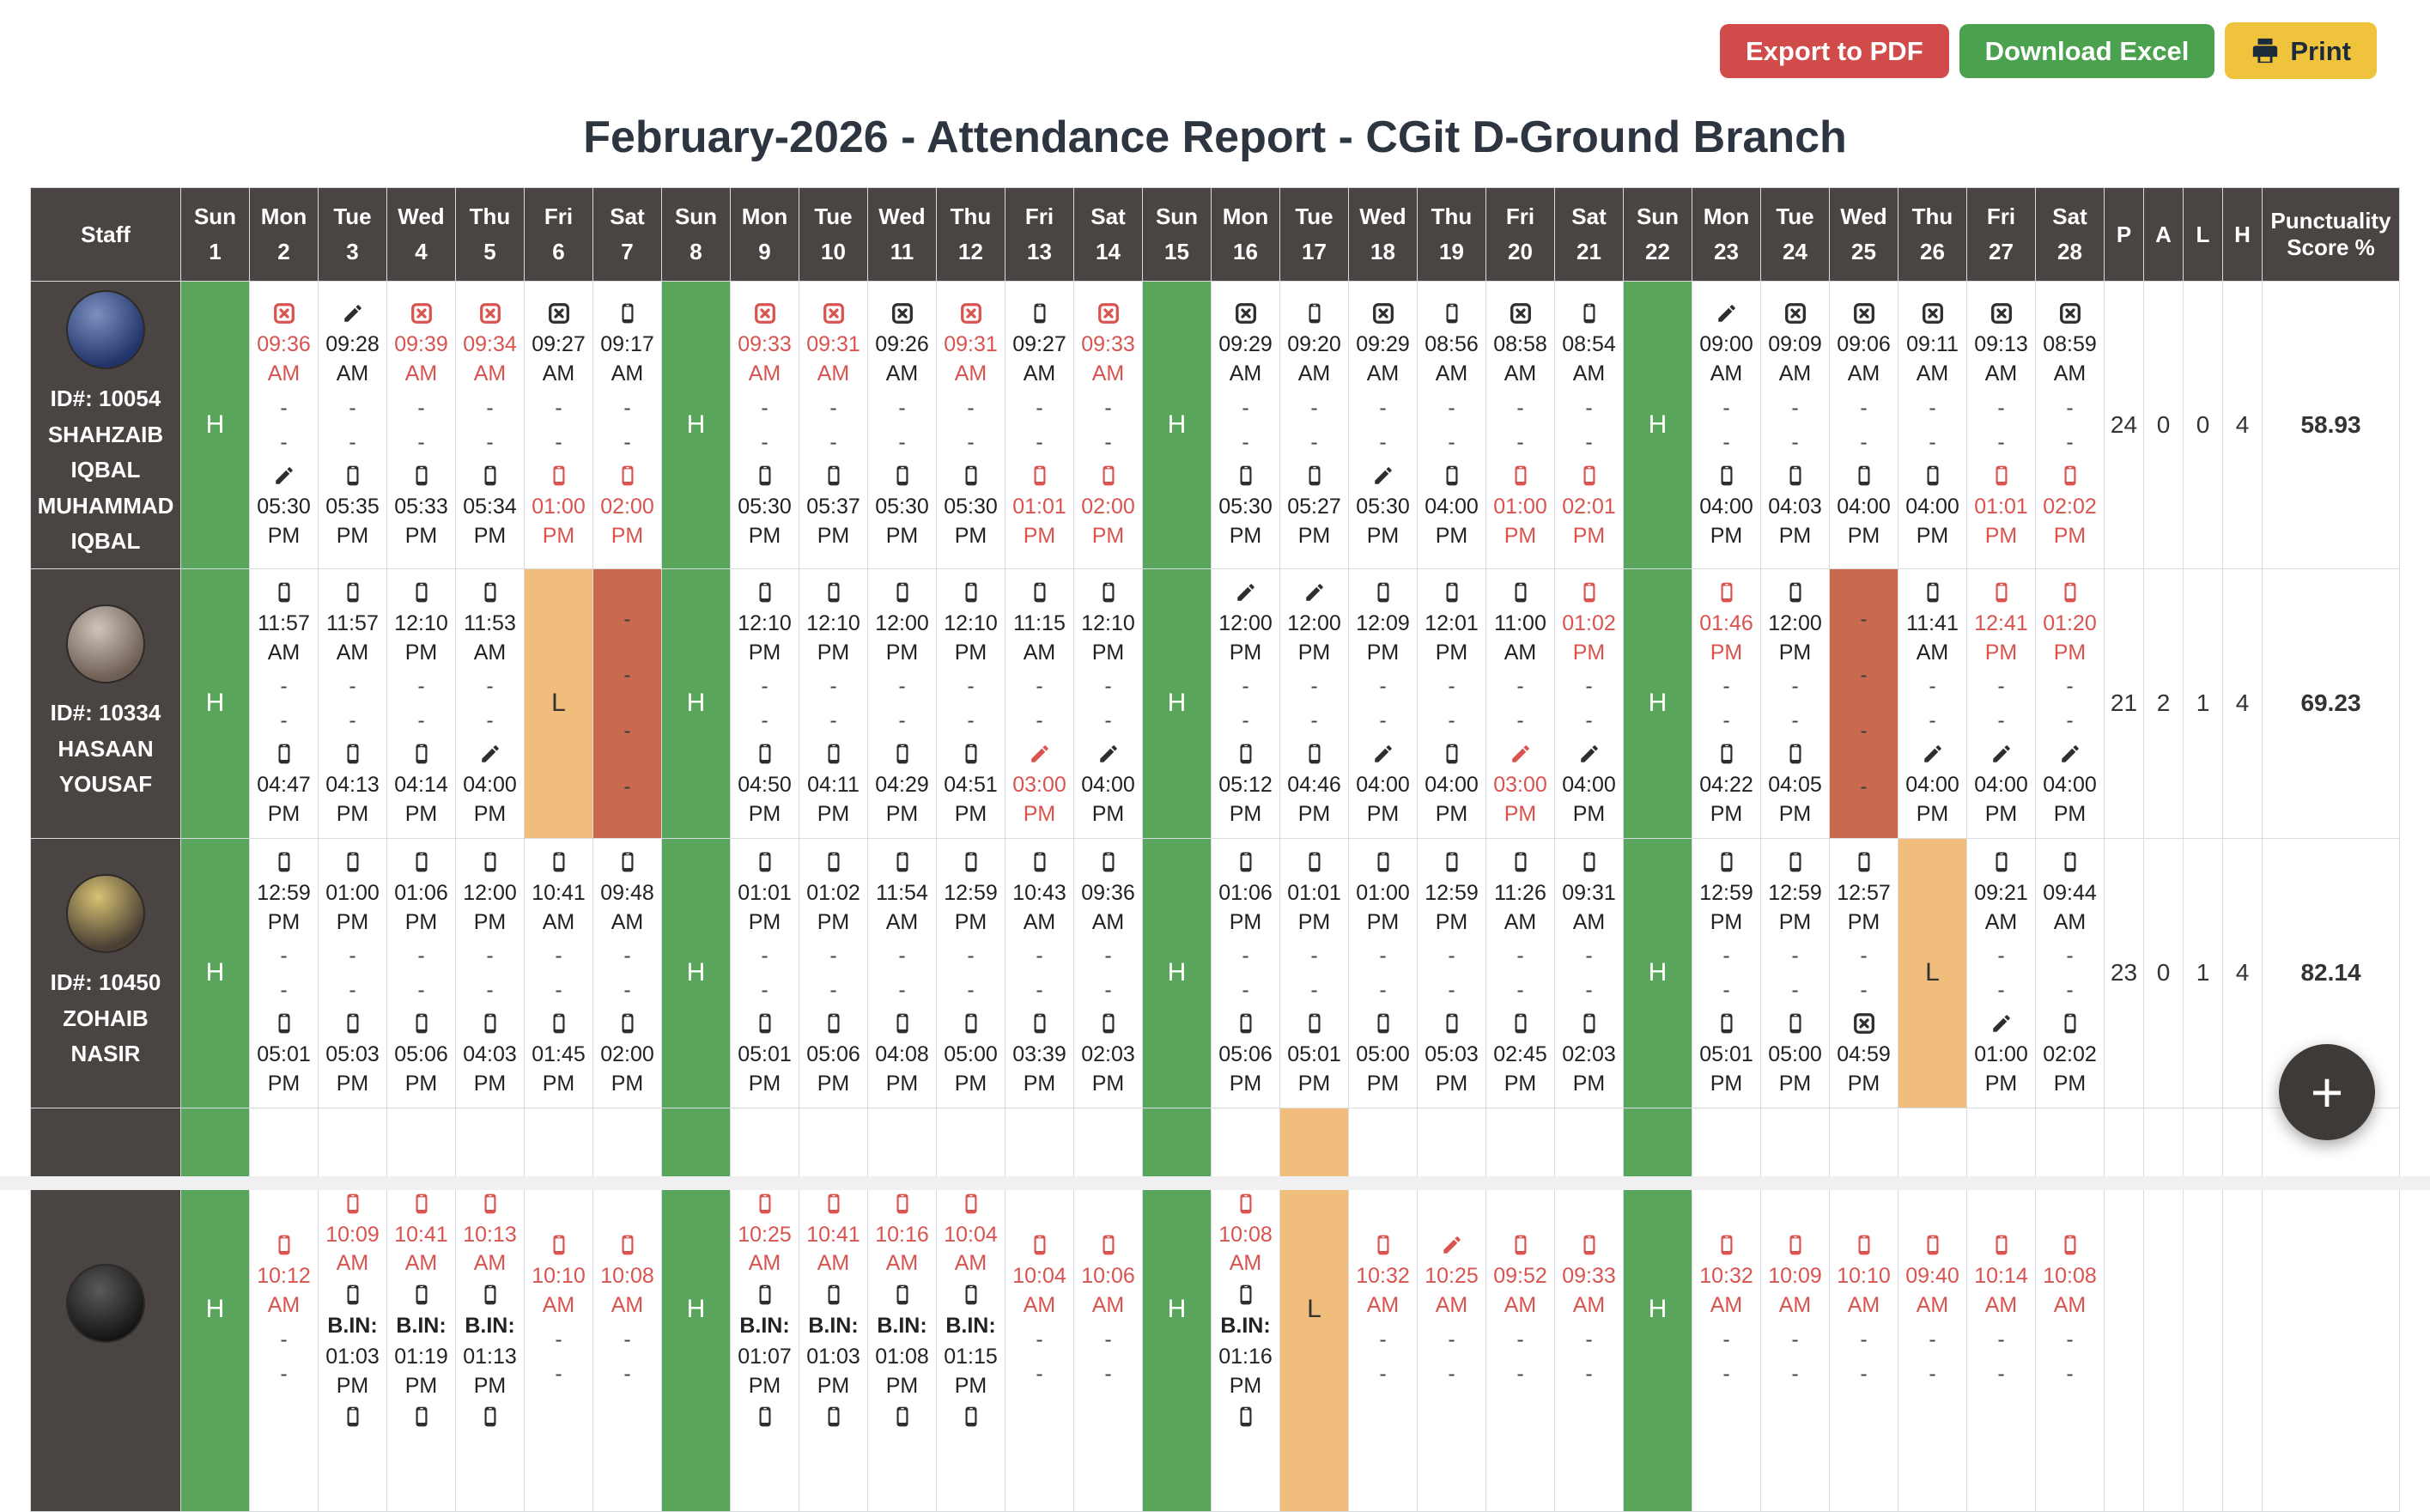 Image resolution: width=2430 pixels, height=1512 pixels. Describe the element at coordinates (764, 425) in the screenshot. I see `attendance-cell: 09:33 AM - - 05:30 PM` at that location.